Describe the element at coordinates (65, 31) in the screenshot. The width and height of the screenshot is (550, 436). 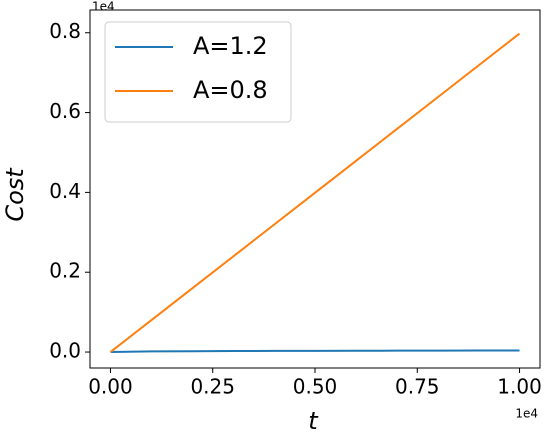
I see `y-tick-label: 0.8` at that location.